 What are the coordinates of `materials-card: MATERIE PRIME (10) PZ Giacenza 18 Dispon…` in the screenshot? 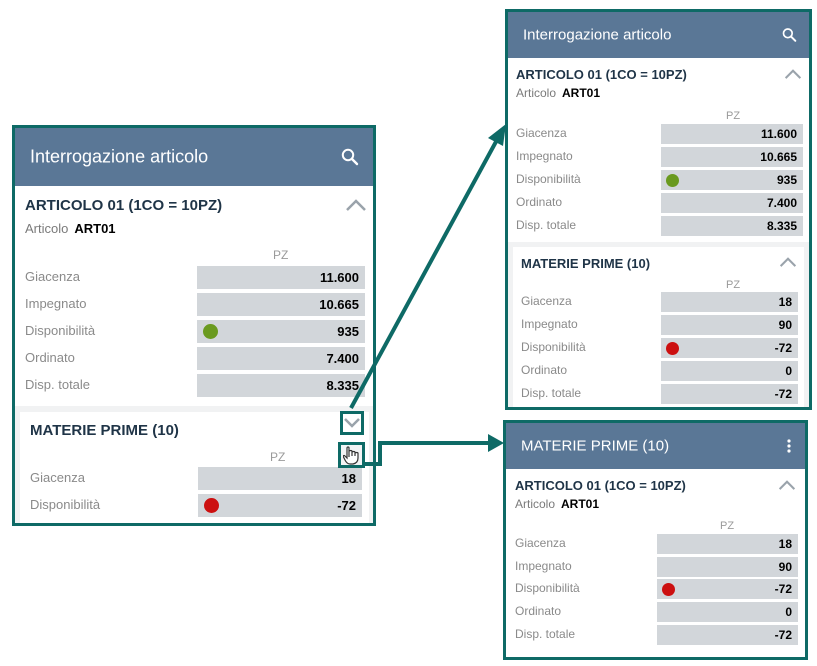 It's located at (194, 467).